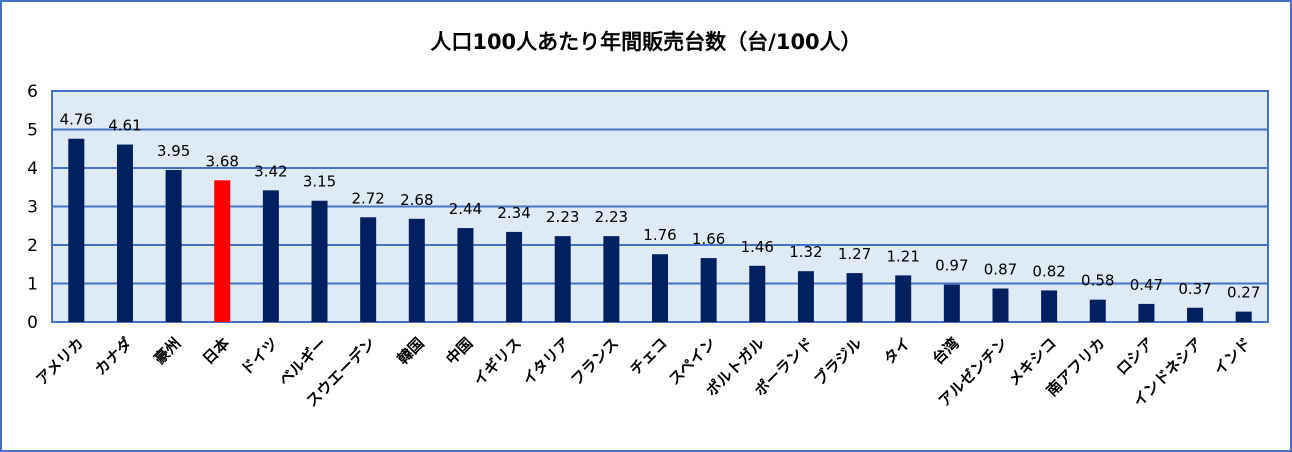 The width and height of the screenshot is (1292, 452). What do you see at coordinates (367, 198) in the screenshot?
I see `data-label: 2.72` at bounding box center [367, 198].